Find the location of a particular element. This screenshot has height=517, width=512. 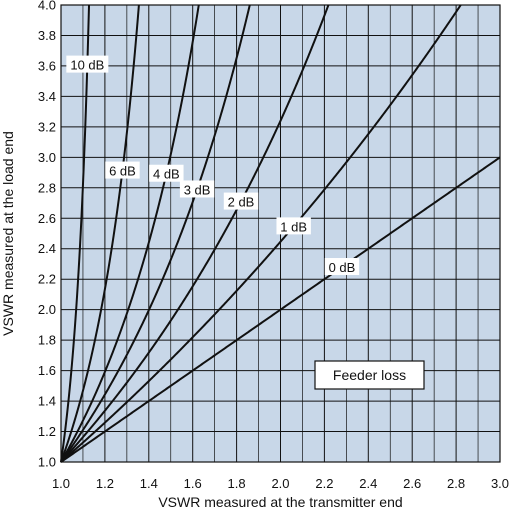

curve-label-4db: 4 dB is located at coordinates (166, 173).